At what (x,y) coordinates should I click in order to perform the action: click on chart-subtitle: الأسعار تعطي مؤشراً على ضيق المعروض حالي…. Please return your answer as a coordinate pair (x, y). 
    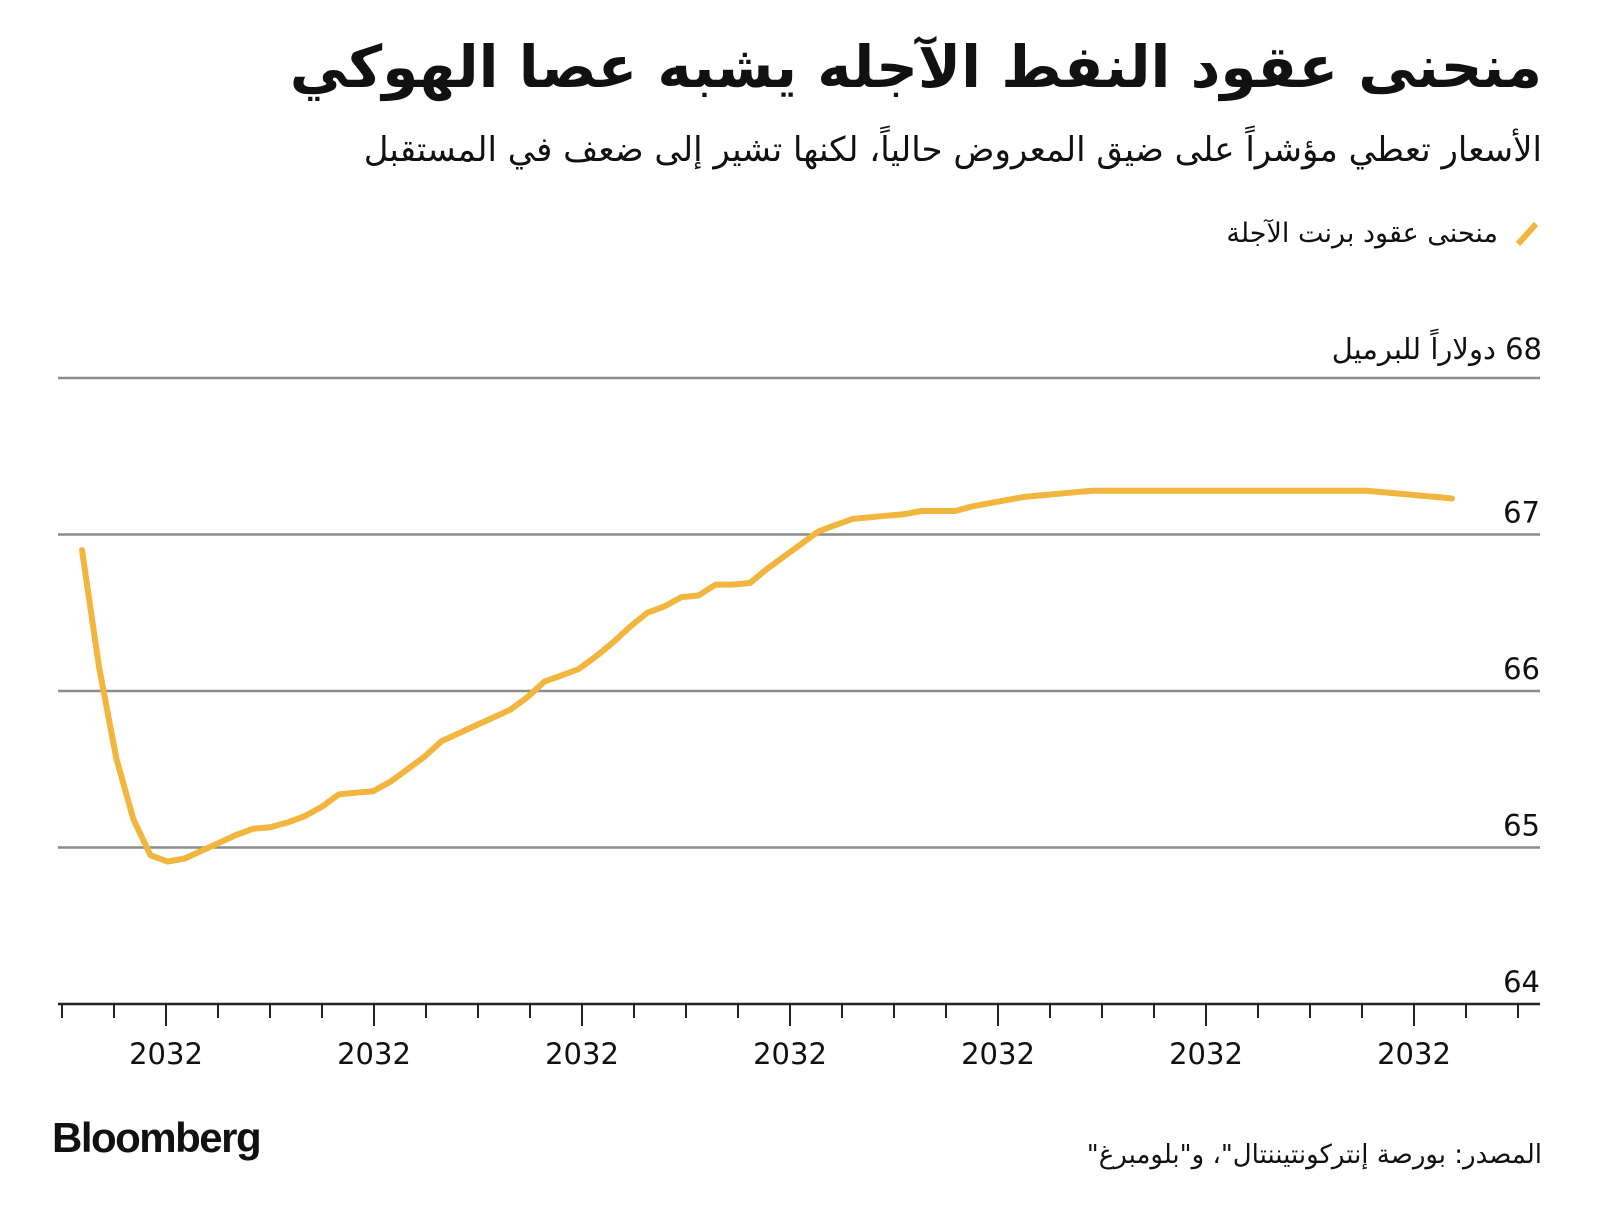
    Looking at the image, I should click on (952, 150).